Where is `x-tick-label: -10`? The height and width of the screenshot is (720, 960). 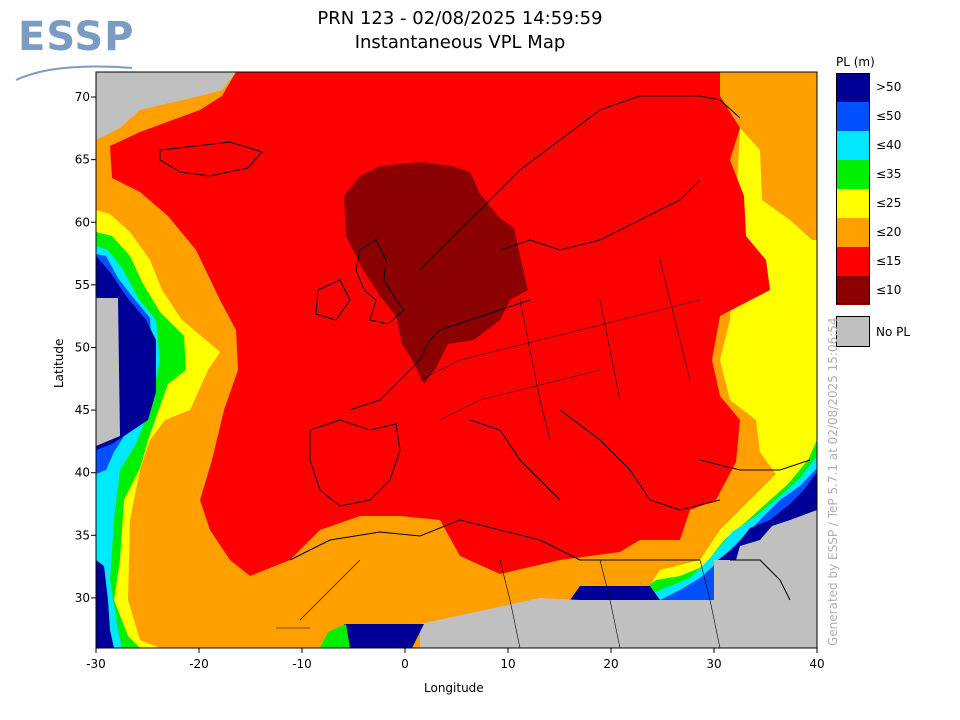 x-tick-label: -10 is located at coordinates (302, 664).